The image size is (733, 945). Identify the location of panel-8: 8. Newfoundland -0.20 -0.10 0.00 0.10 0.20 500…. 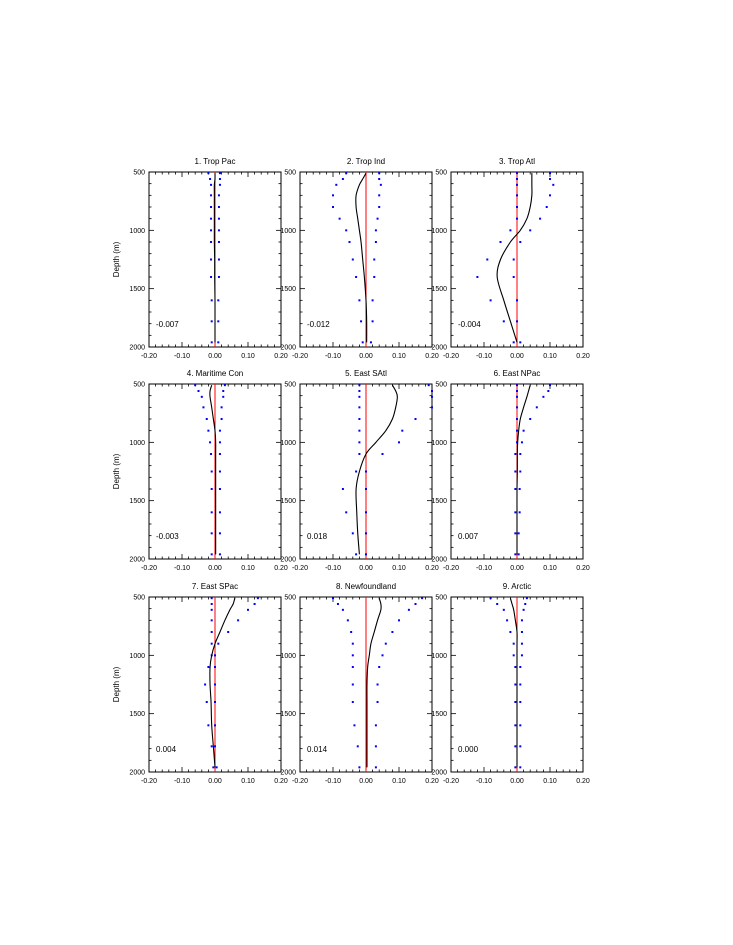
(359, 683).